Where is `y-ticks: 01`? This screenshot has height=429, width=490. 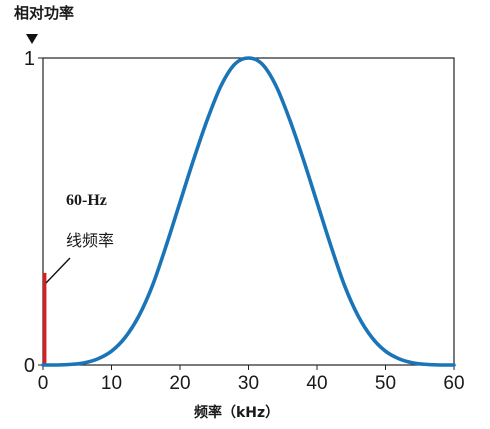
y-ticks: 01 is located at coordinates (33, 212).